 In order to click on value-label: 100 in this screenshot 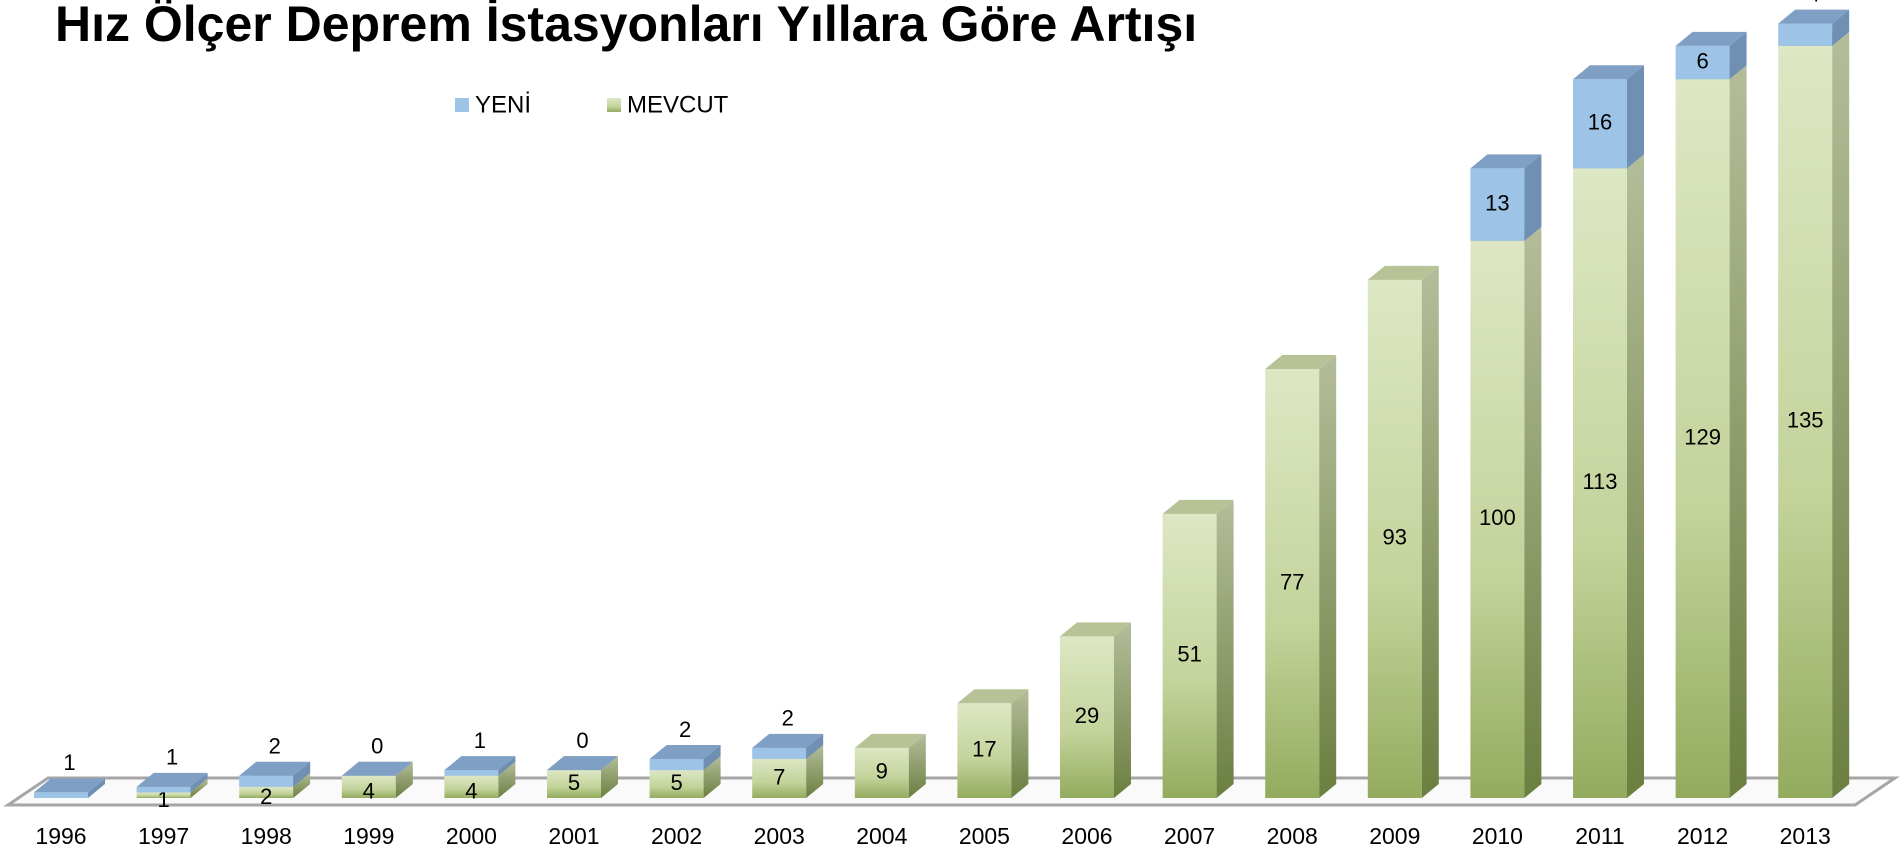, I will do `click(1497, 517)`.